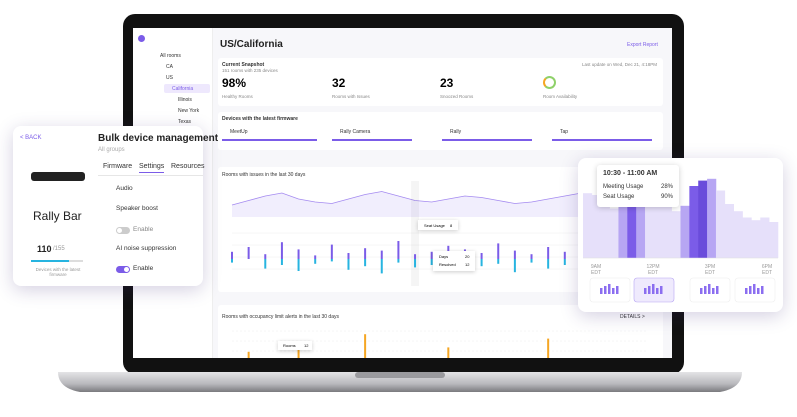  What do you see at coordinates (560, 96) in the screenshot?
I see `stat-label: Room Availability` at bounding box center [560, 96].